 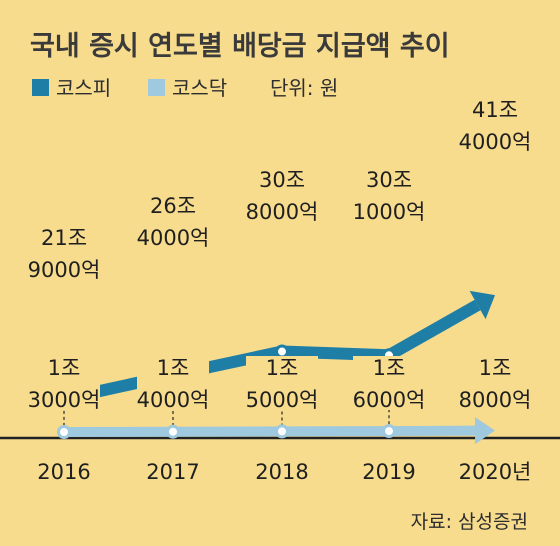 What do you see at coordinates (240, 46) in the screenshot?
I see `chart-title: 국내 증시 연도별 배당금 지급액 추이` at bounding box center [240, 46].